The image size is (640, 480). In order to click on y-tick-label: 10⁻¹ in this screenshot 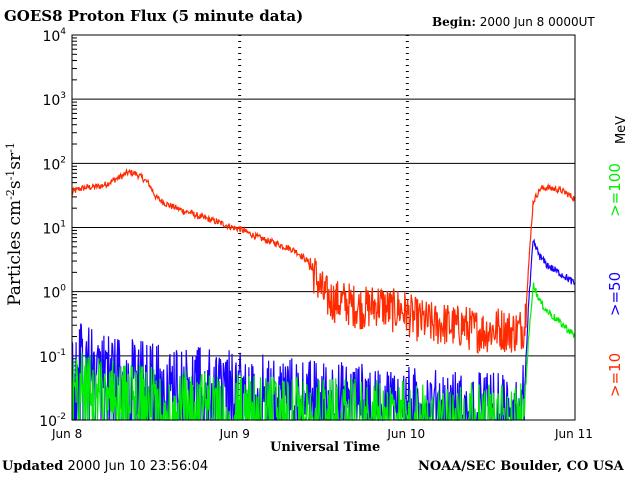, I will do `click(52, 357)`.